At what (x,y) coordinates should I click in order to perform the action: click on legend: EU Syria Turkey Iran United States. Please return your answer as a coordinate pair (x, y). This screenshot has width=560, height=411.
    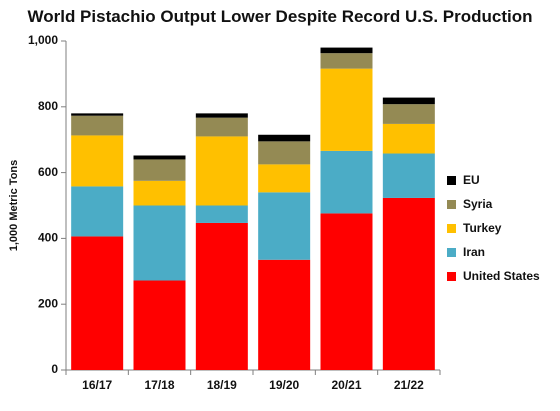
    Looking at the image, I should click on (493, 228).